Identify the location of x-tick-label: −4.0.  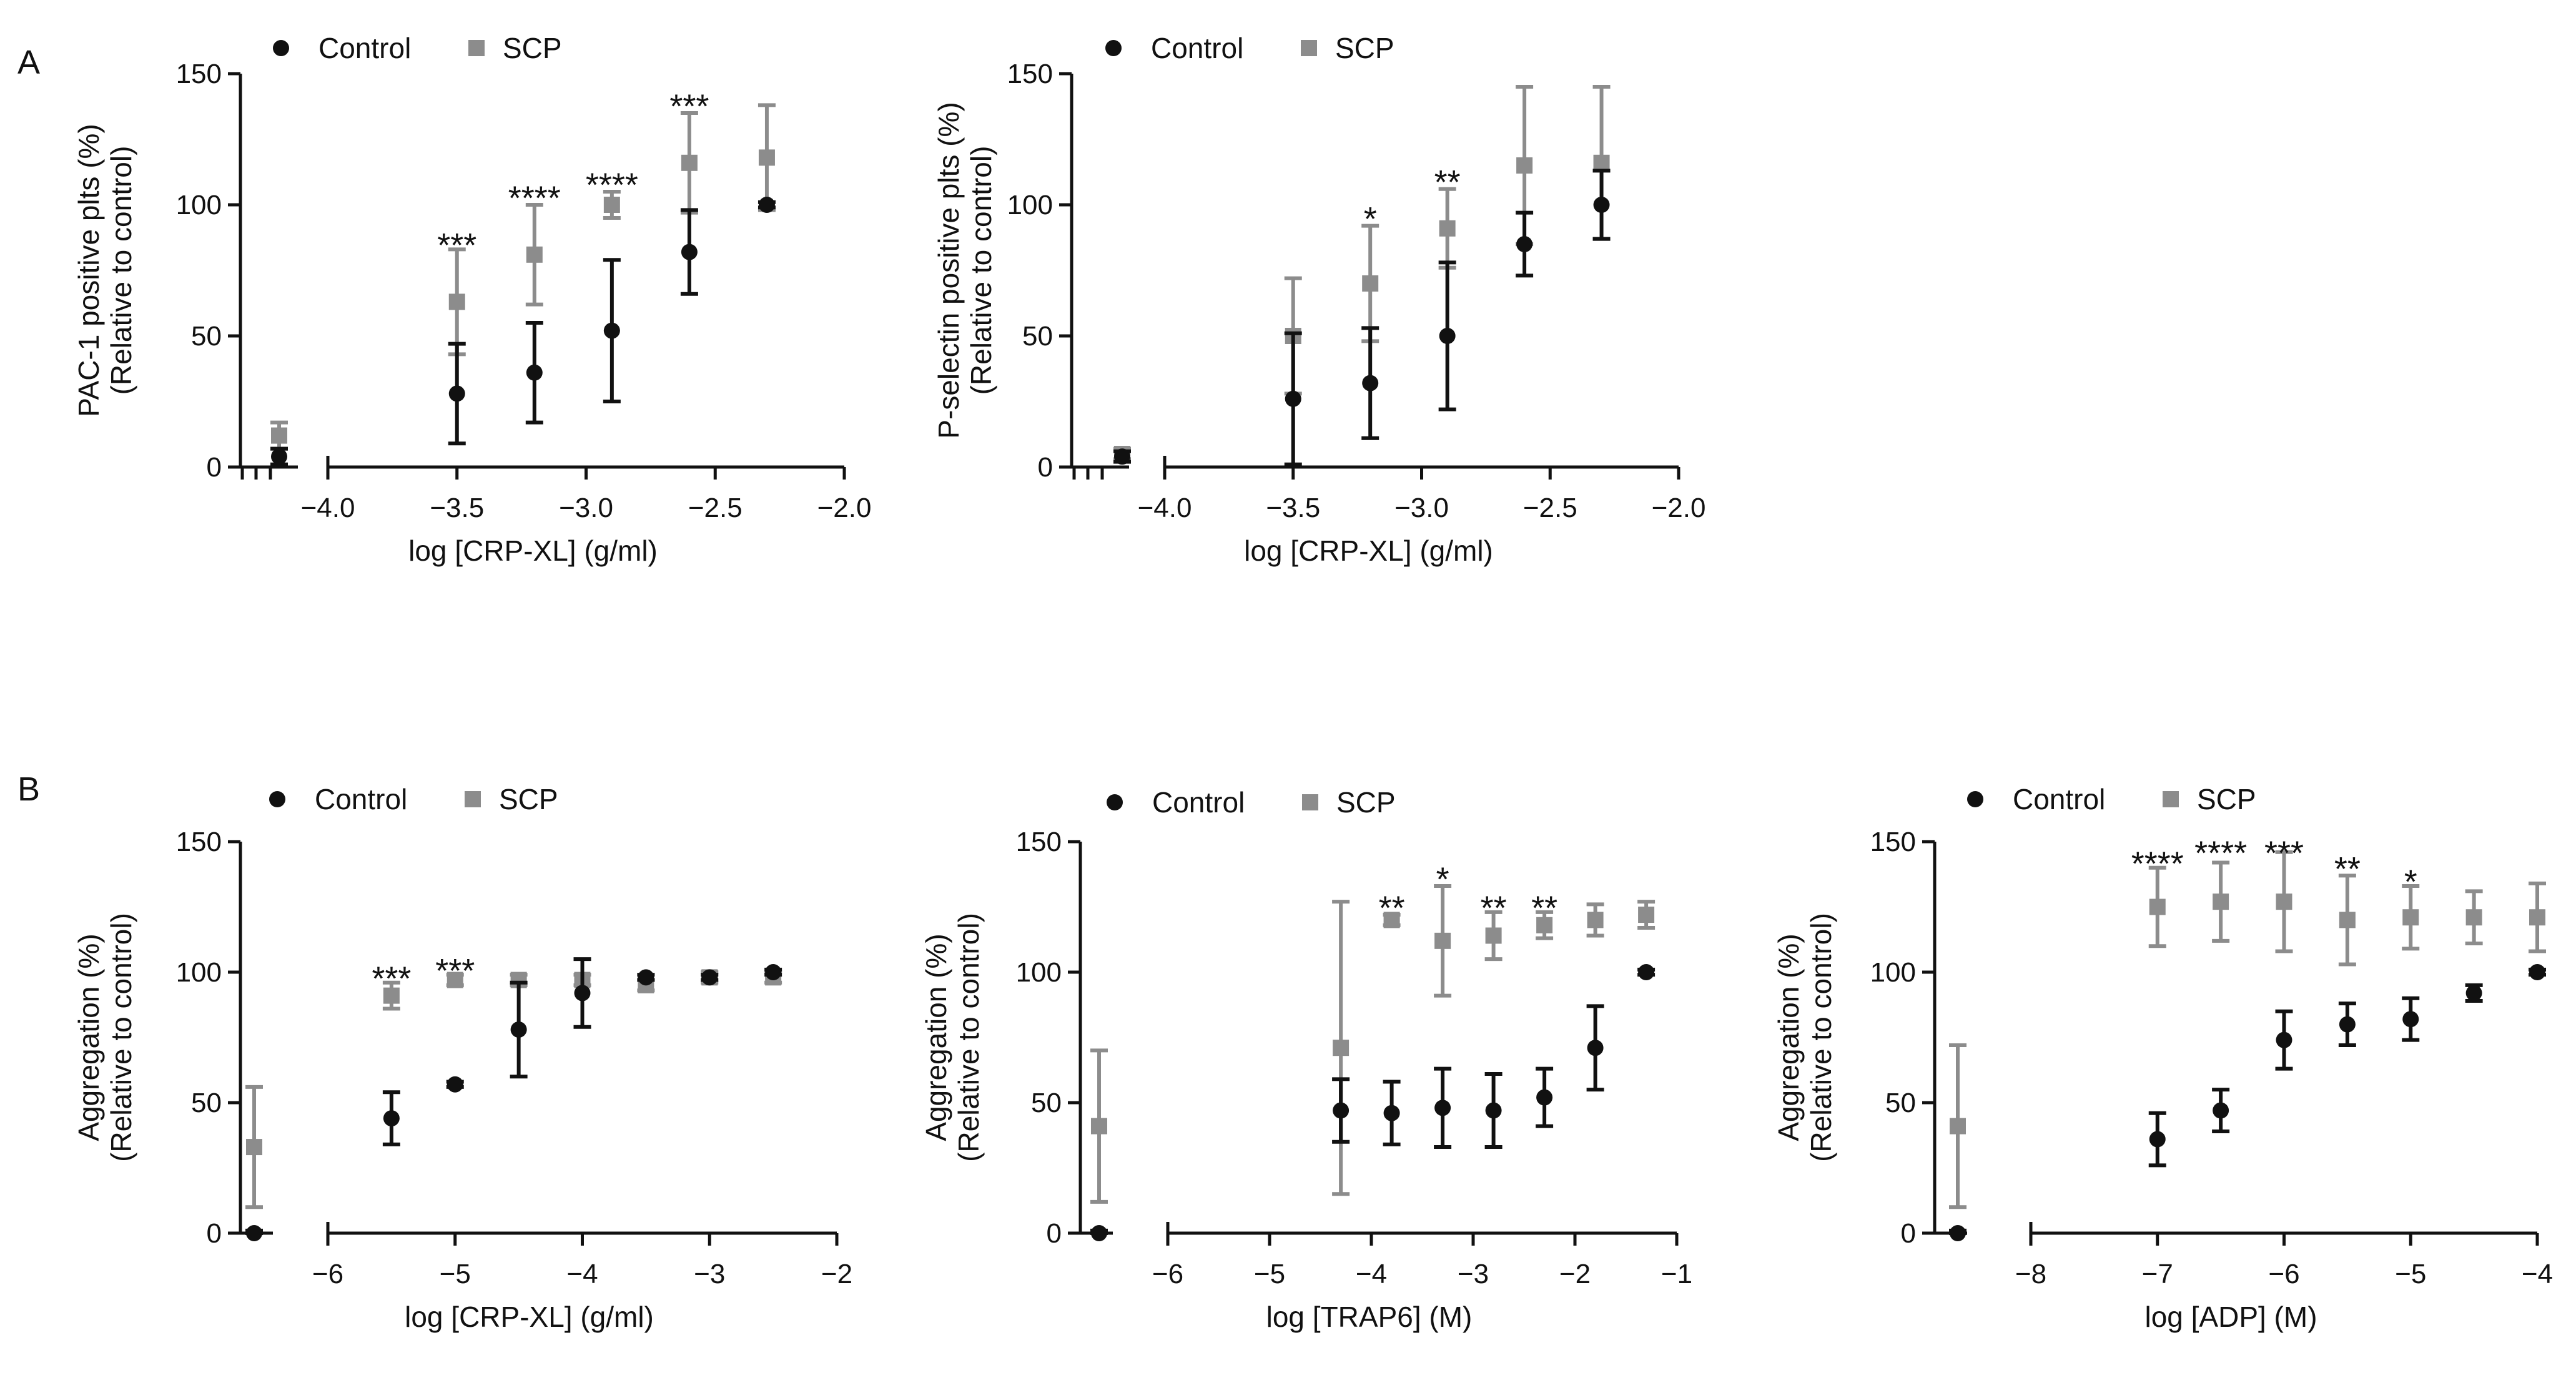
(1165, 508).